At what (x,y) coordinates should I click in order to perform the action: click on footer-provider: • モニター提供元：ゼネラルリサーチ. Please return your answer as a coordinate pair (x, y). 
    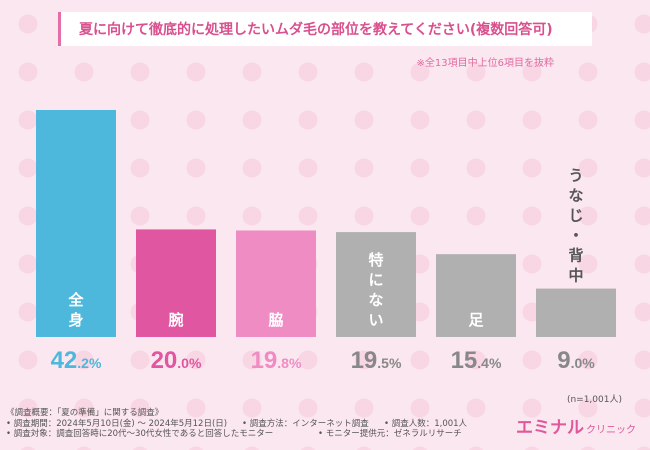
    Looking at the image, I should click on (390, 434).